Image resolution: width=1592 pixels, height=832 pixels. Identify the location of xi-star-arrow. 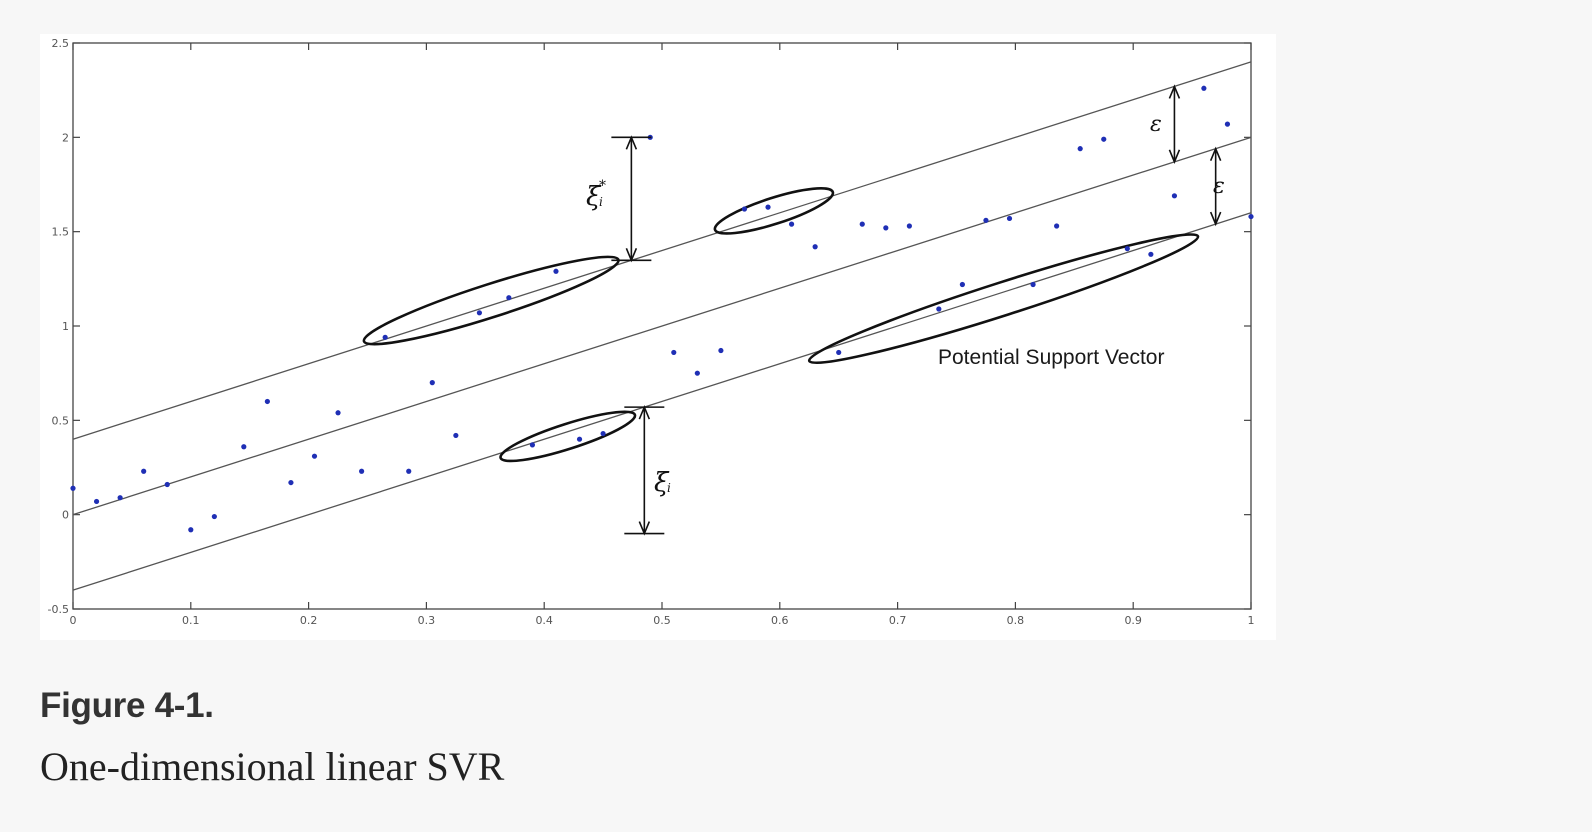
(631, 199).